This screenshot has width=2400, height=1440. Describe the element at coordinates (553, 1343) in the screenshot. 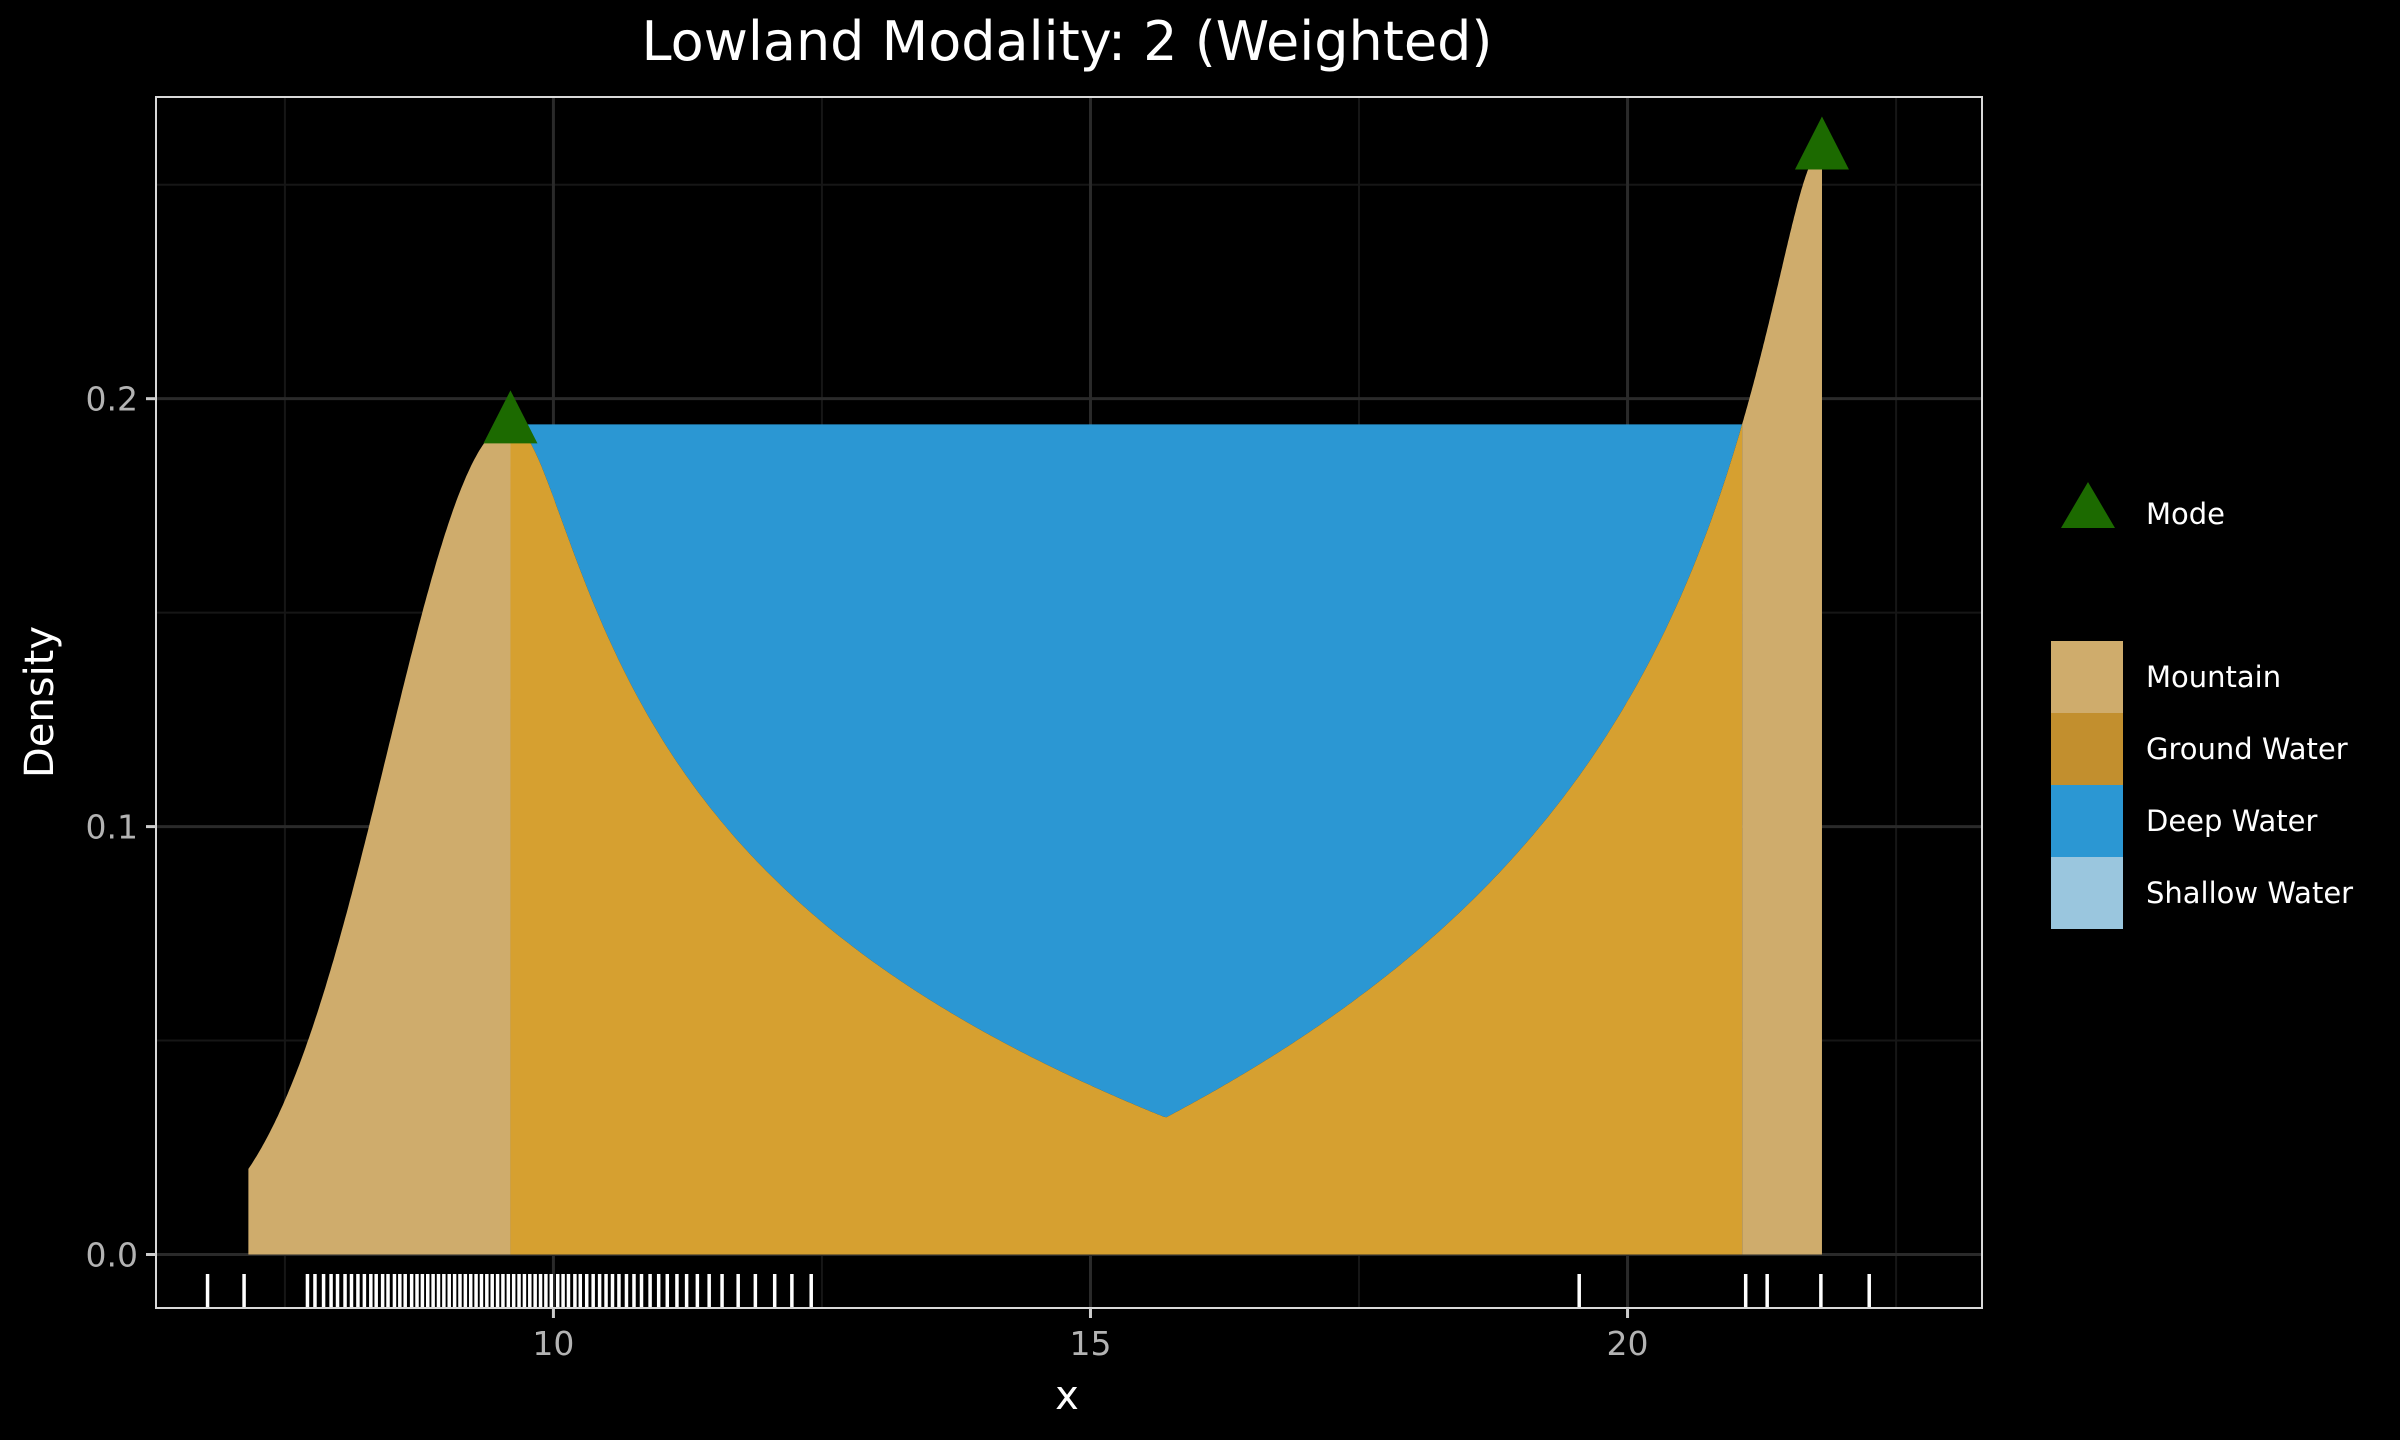

I see `x-tick-label: 10` at that location.